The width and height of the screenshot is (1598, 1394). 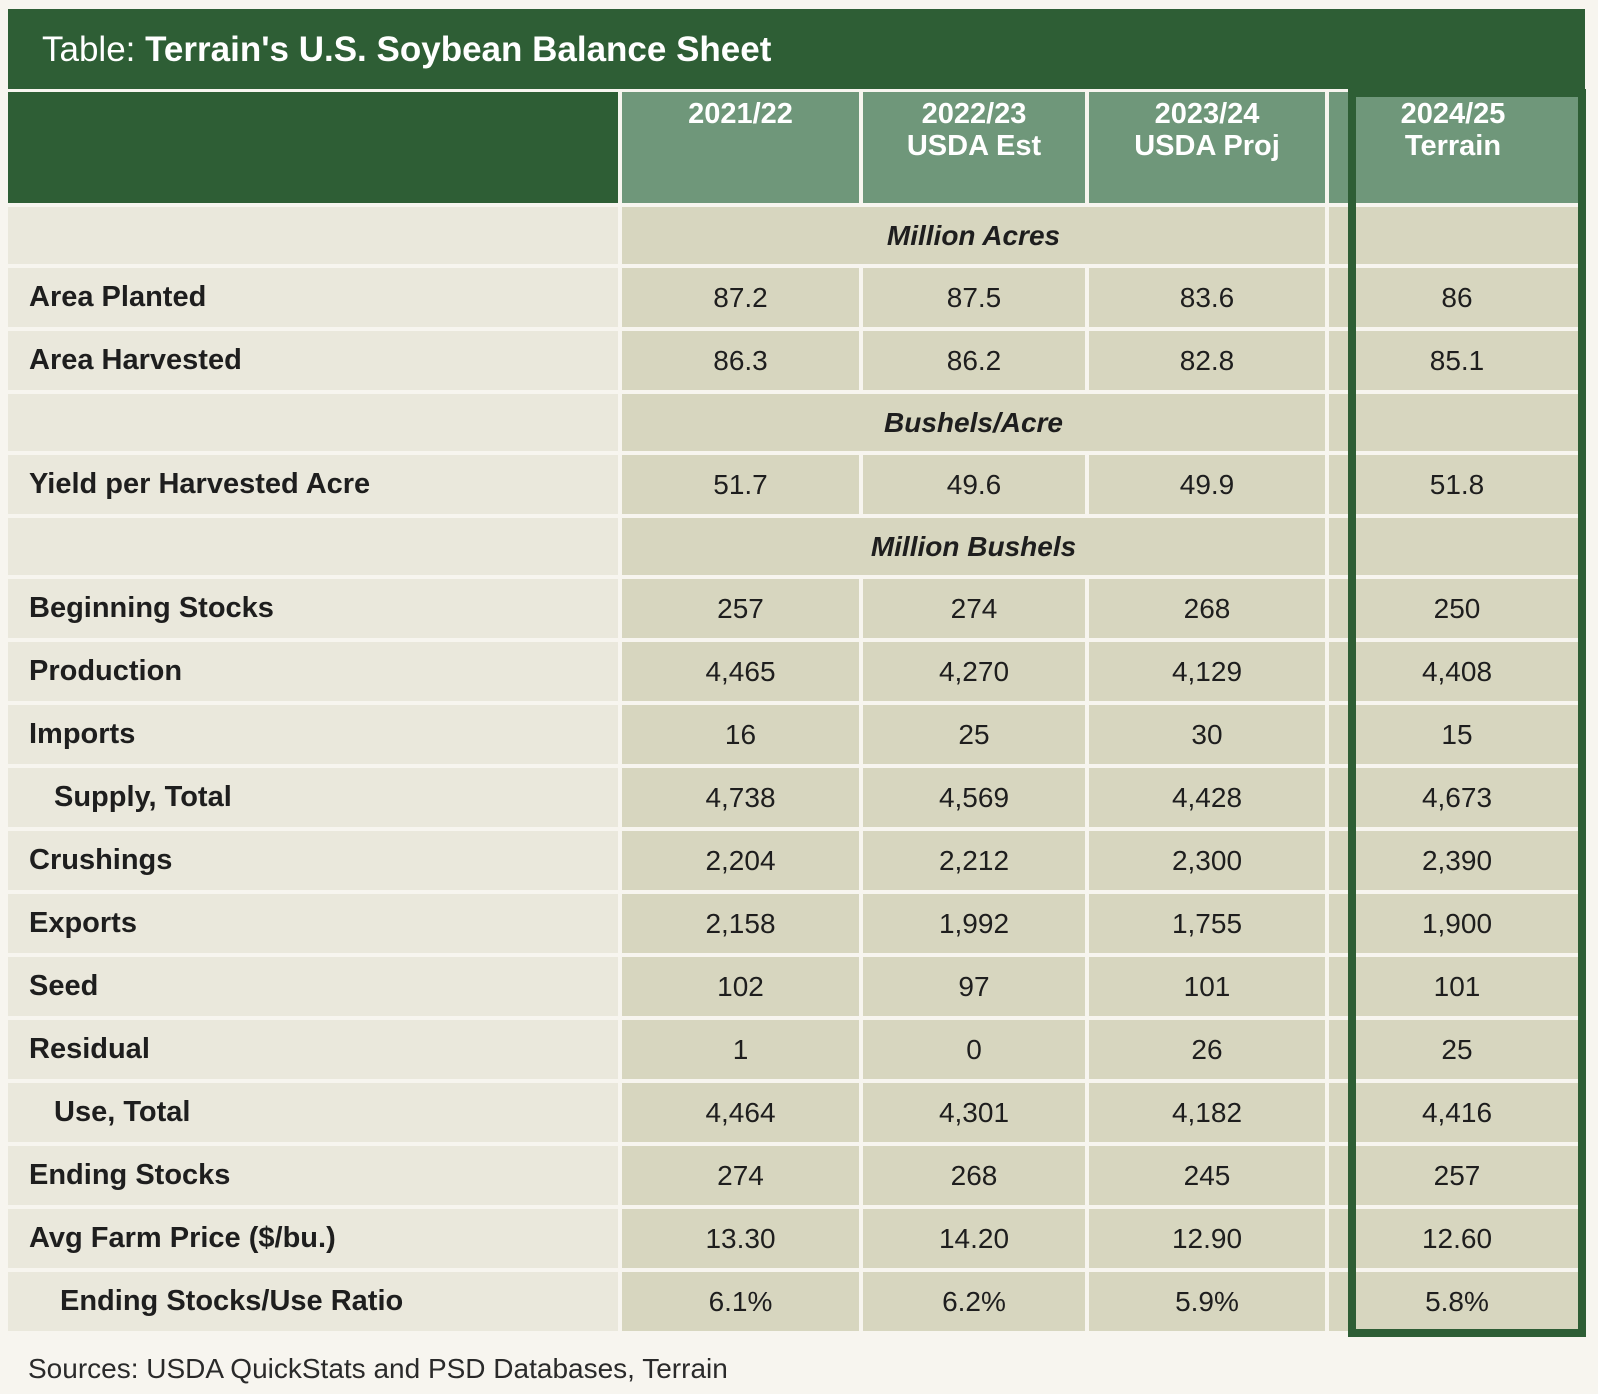 What do you see at coordinates (315, 795) in the screenshot?
I see `row-label: Supply, Total` at bounding box center [315, 795].